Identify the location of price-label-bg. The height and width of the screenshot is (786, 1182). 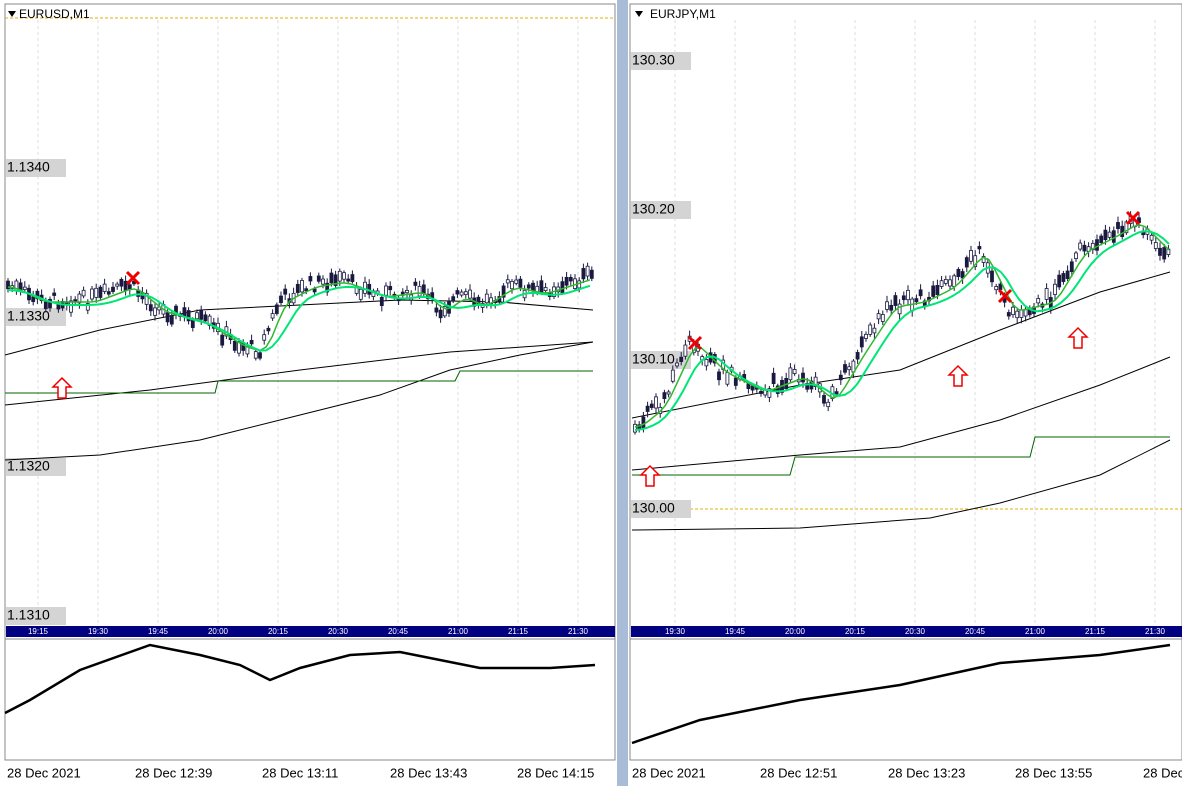
(36, 616).